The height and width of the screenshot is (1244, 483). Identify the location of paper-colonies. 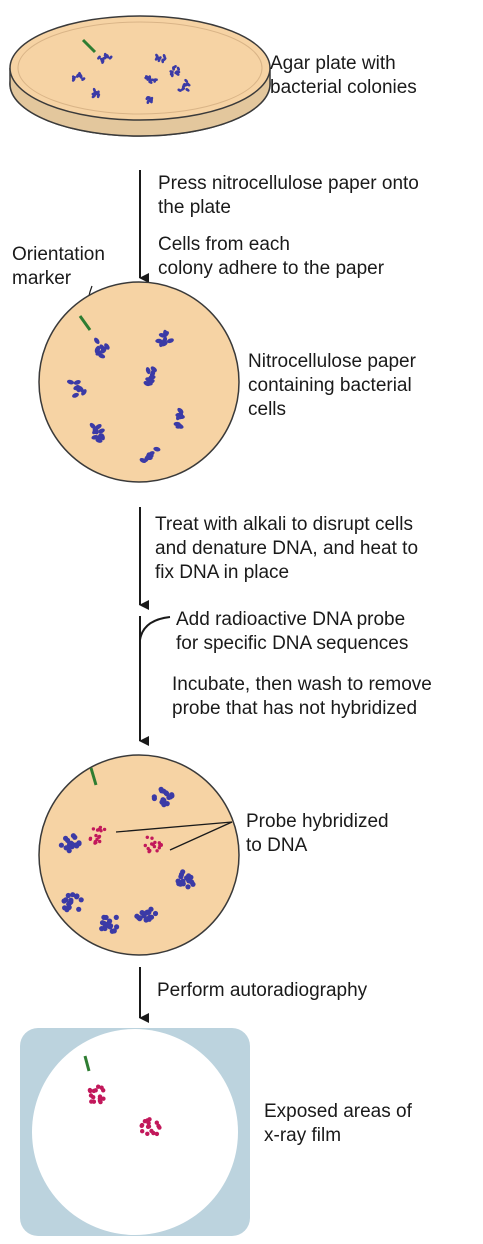
(125, 396).